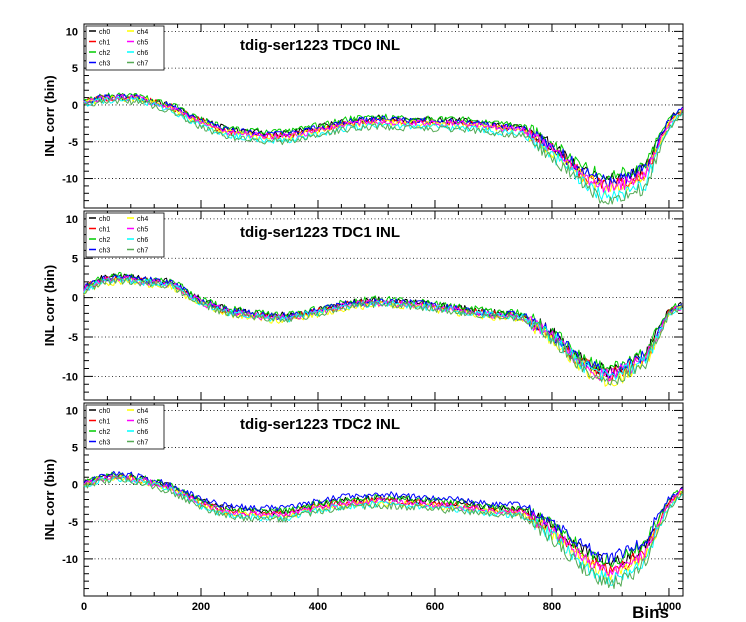 The width and height of the screenshot is (746, 622). Describe the element at coordinates (650, 612) in the screenshot. I see `x-axis-title: Bins` at that location.